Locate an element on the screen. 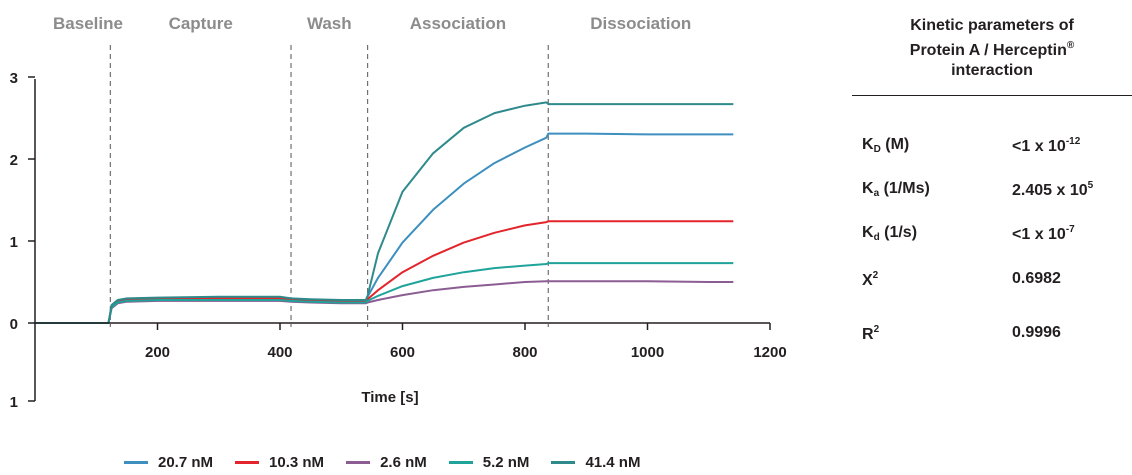  x-tick-label: 400 is located at coordinates (279, 352).